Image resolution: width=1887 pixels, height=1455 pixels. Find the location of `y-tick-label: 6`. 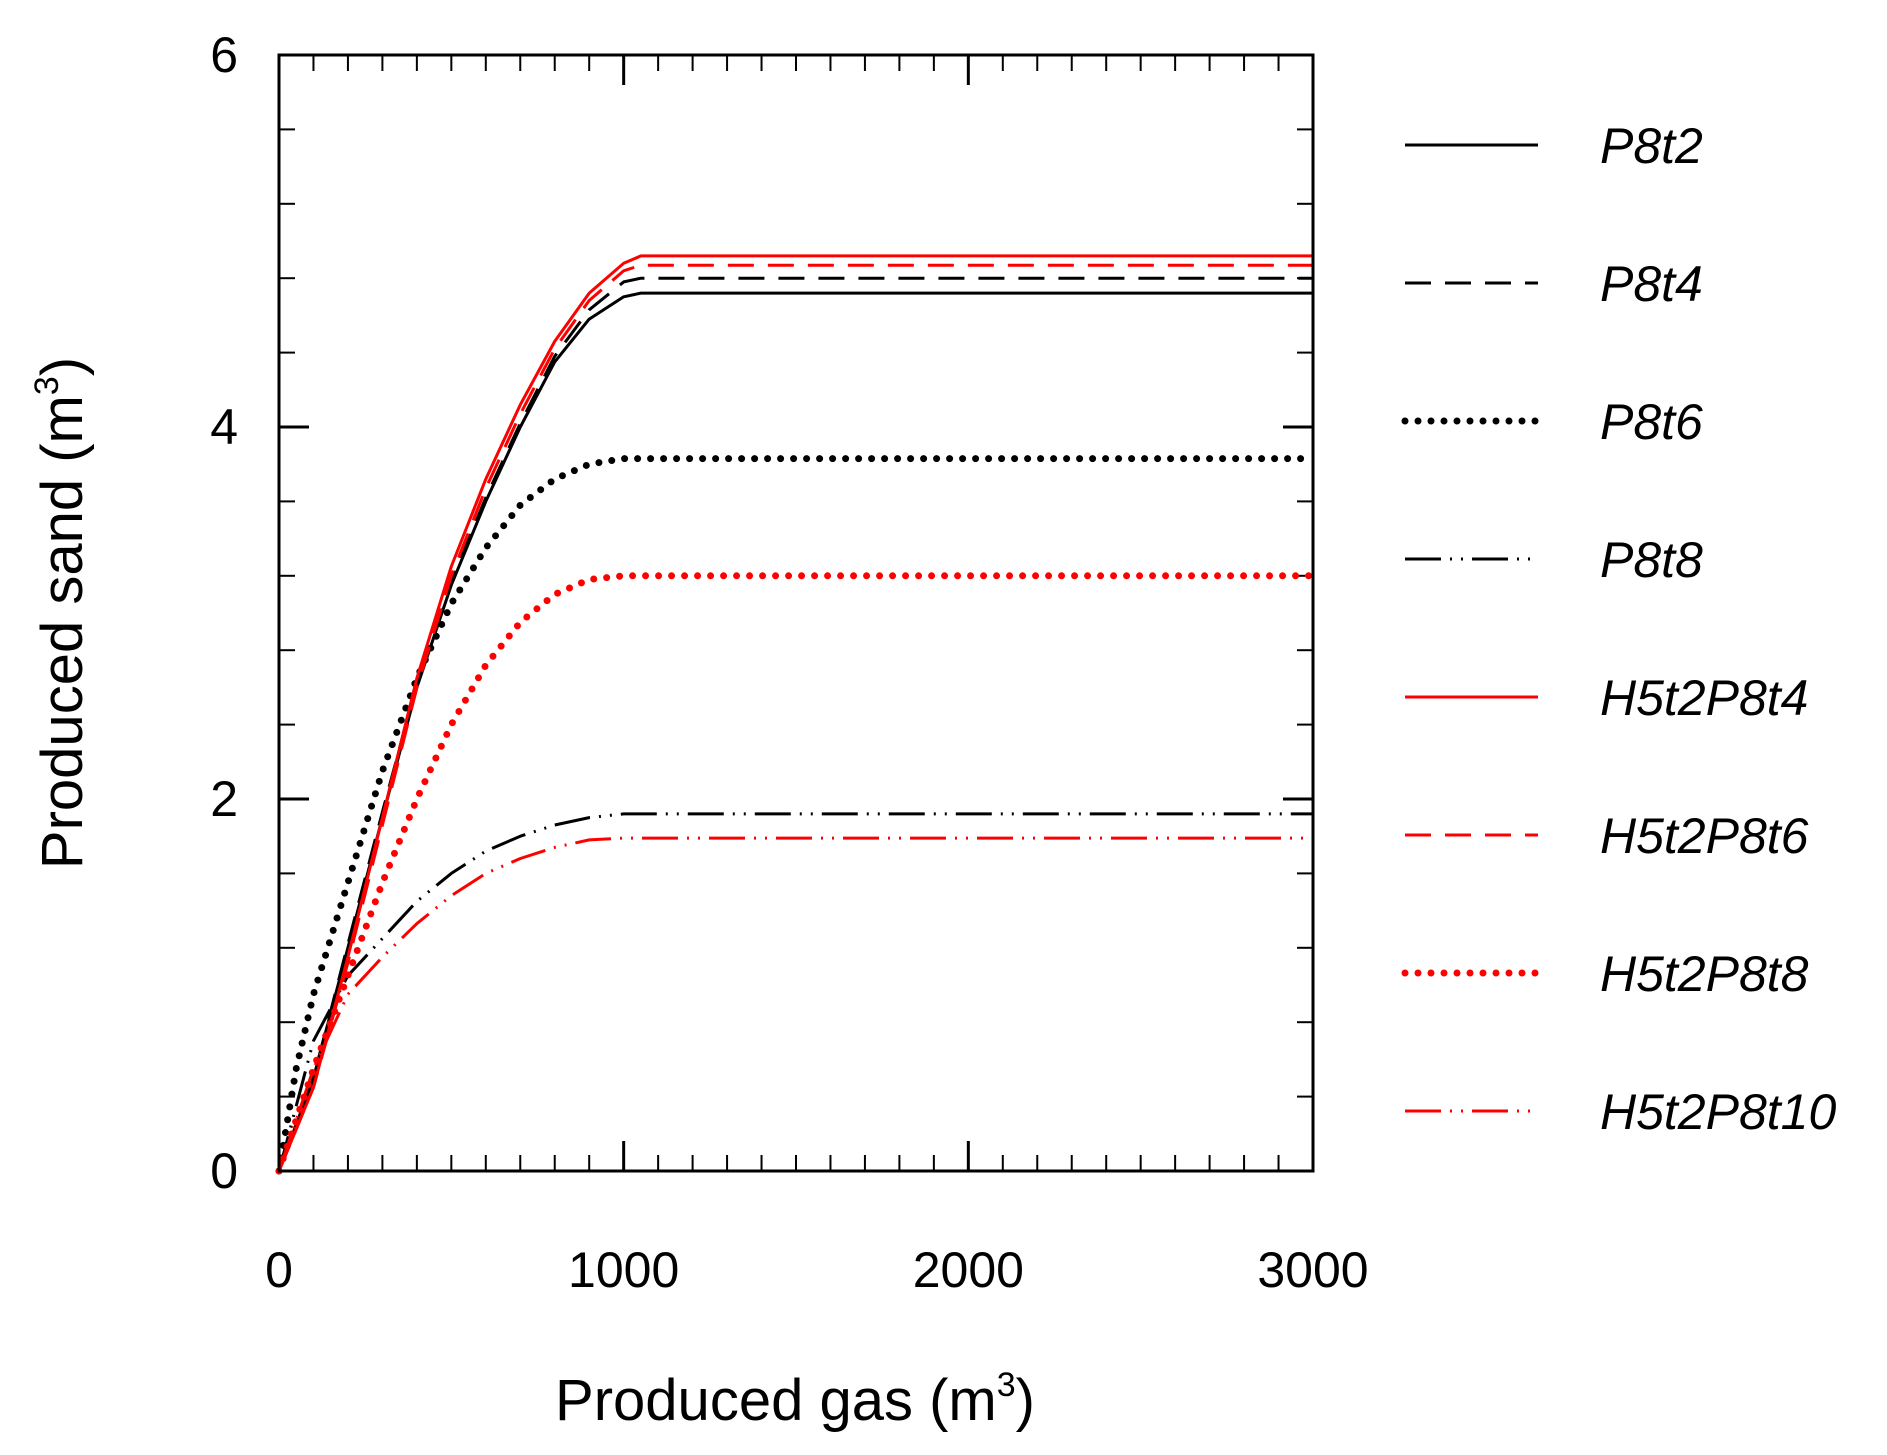

y-tick-label: 6 is located at coordinates (224, 55).